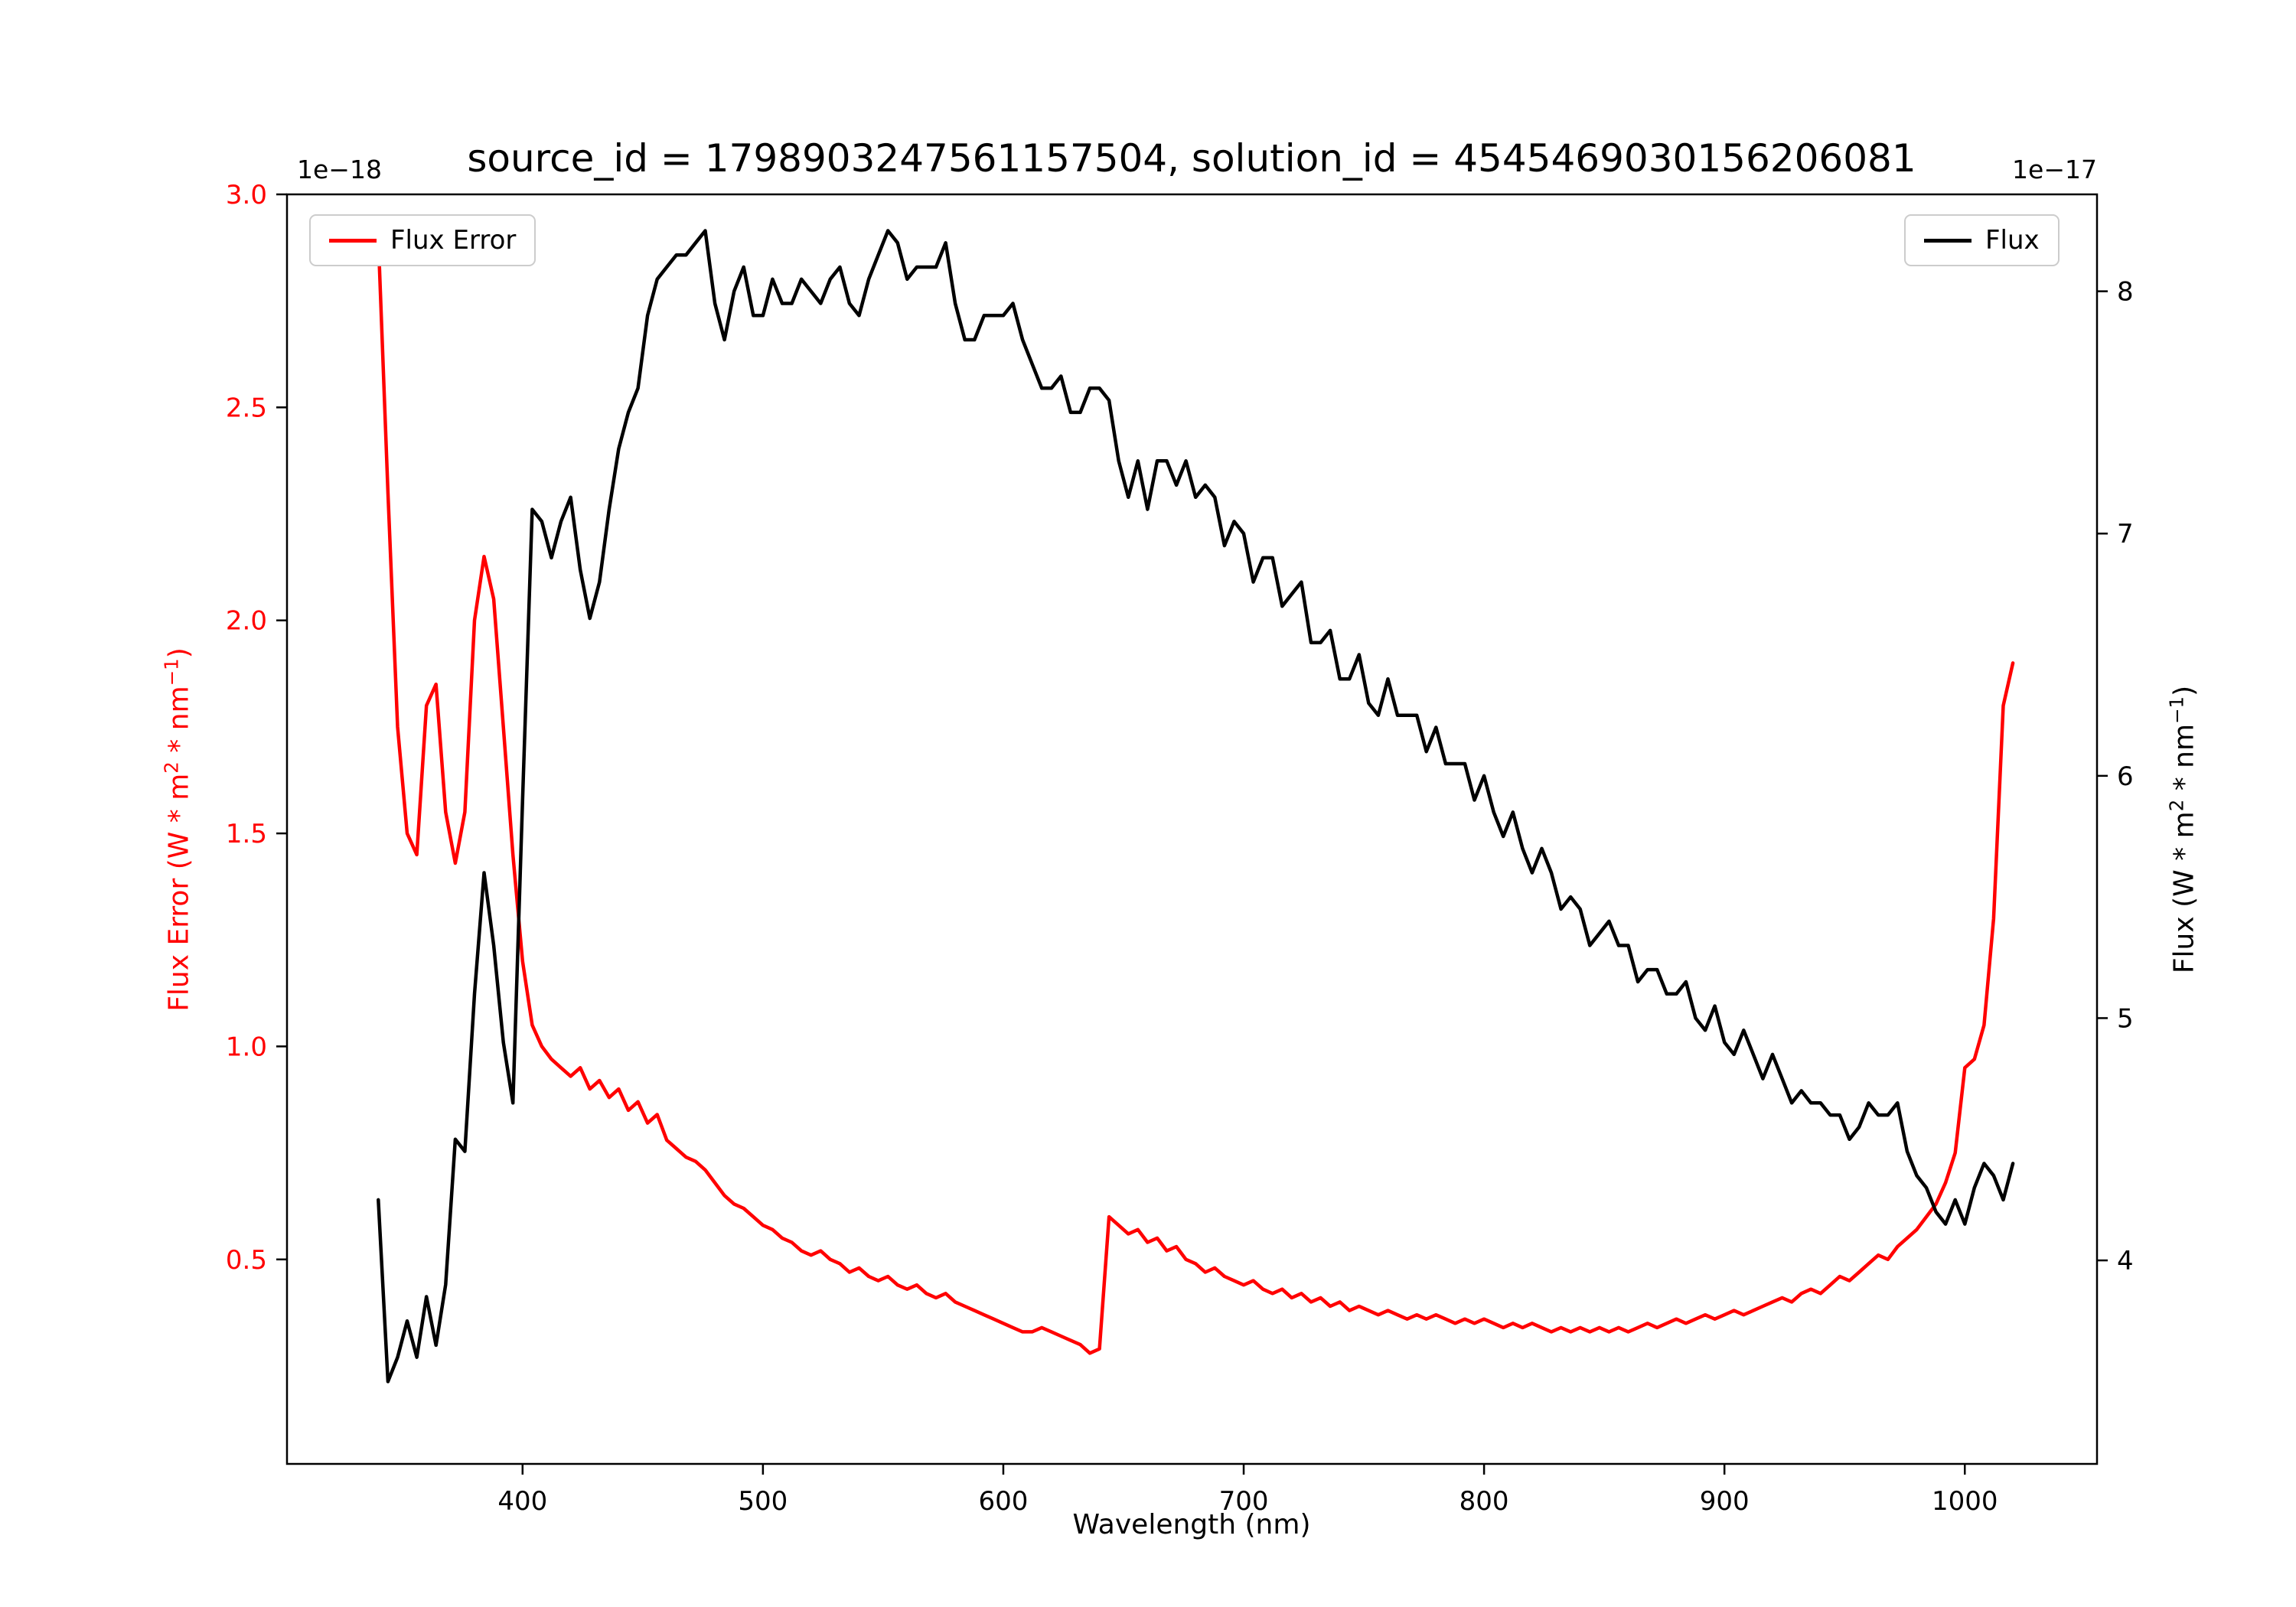 Image resolution: width=2296 pixels, height=1607 pixels. What do you see at coordinates (246, 1260) in the screenshot?
I see `y-left-tick-label: 0.5` at bounding box center [246, 1260].